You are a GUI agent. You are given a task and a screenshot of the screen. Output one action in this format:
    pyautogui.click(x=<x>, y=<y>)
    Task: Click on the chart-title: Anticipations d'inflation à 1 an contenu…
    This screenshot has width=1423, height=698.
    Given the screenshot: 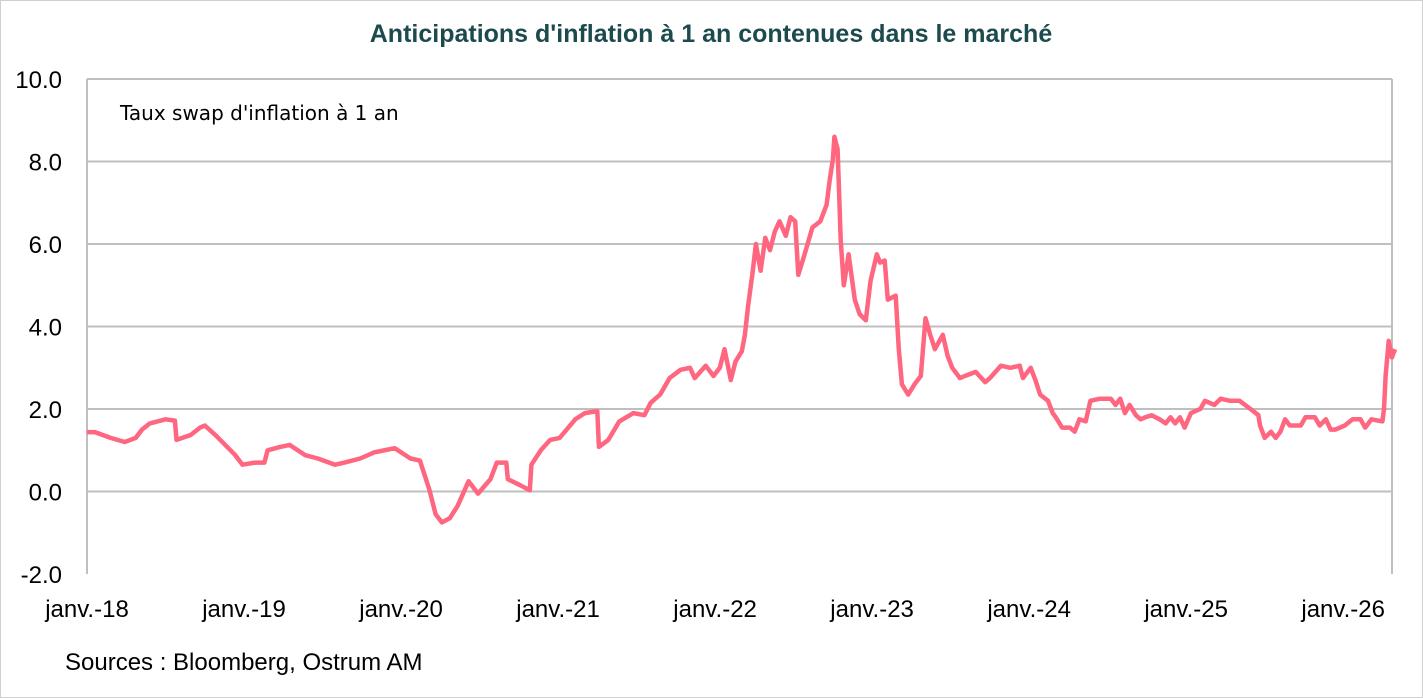 What is the action you would take?
    pyautogui.click(x=711, y=34)
    